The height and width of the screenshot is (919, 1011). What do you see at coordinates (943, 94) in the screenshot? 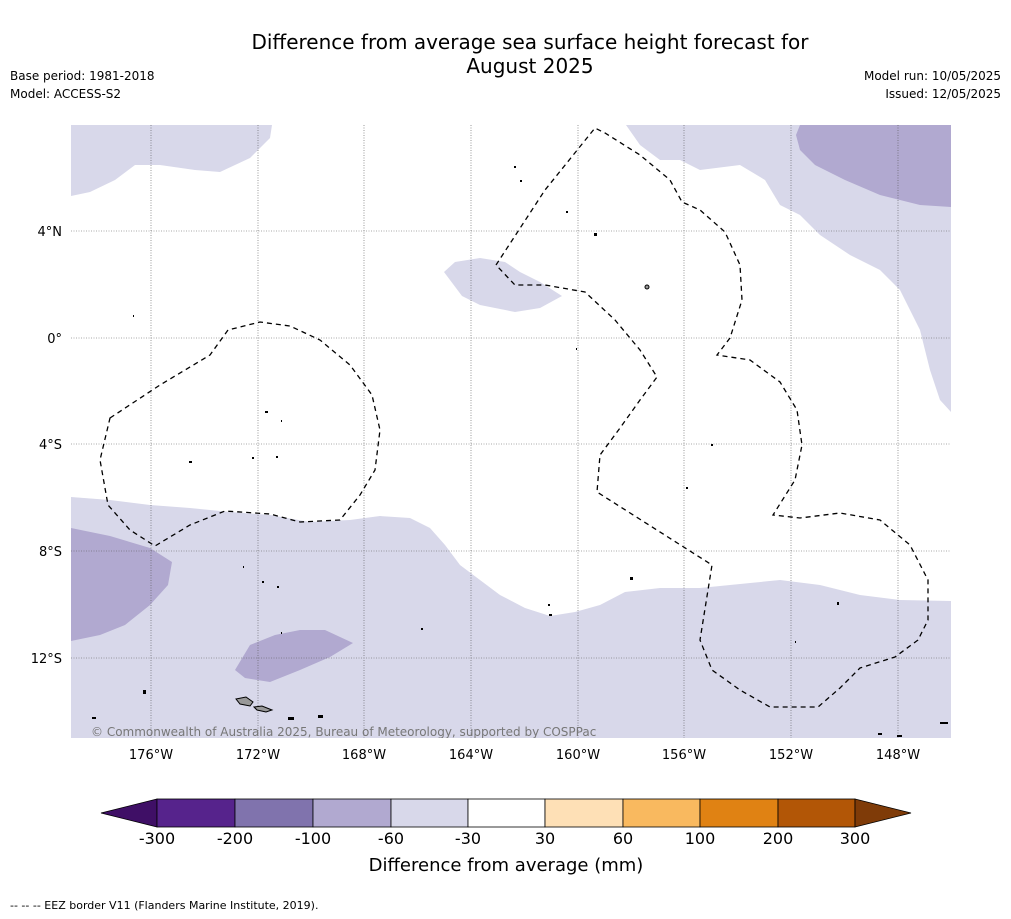
I see `issued-date: Issued: 12/05/2025` at bounding box center [943, 94].